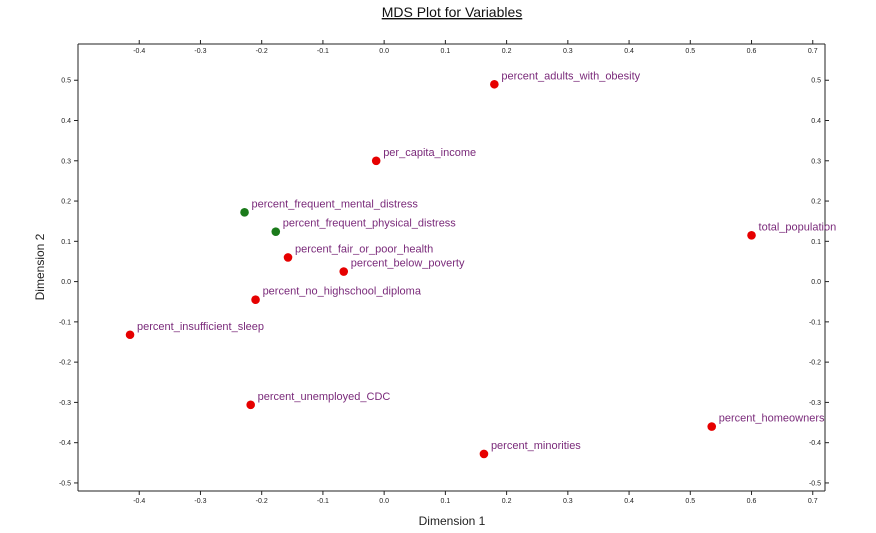  What do you see at coordinates (429, 153) in the screenshot?
I see `data-point-label: per_capita_income` at bounding box center [429, 153].